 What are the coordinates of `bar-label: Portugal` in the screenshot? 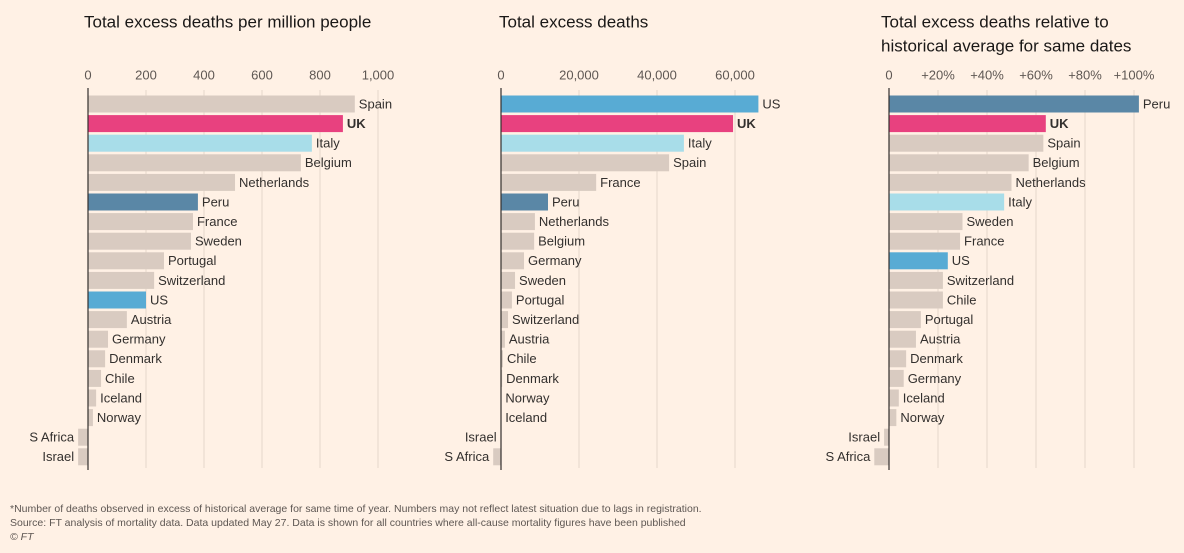 It's located at (540, 299).